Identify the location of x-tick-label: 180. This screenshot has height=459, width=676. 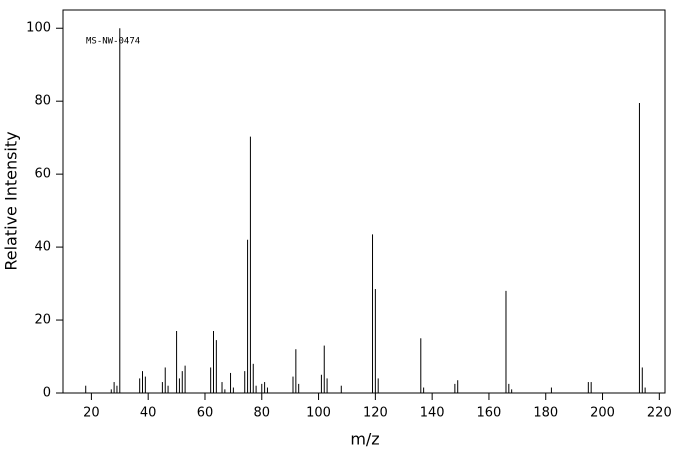
(545, 413).